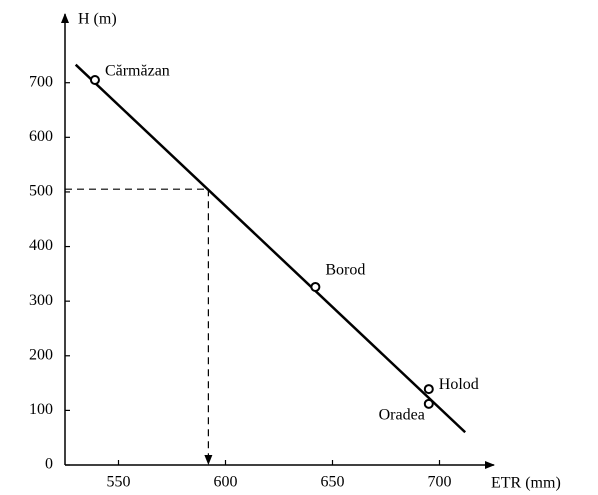 This screenshot has height=495, width=598. Describe the element at coordinates (41, 136) in the screenshot. I see `y-tick-label: 600` at that location.